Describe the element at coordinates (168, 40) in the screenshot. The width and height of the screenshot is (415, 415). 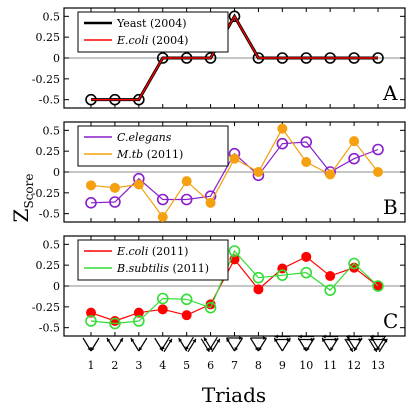
I see `legend-year: (2004)` at that location.